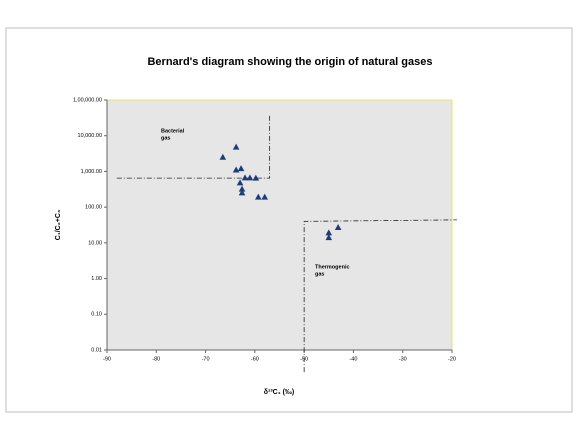  I want to click on x-tick-label: -20, so click(452, 359).